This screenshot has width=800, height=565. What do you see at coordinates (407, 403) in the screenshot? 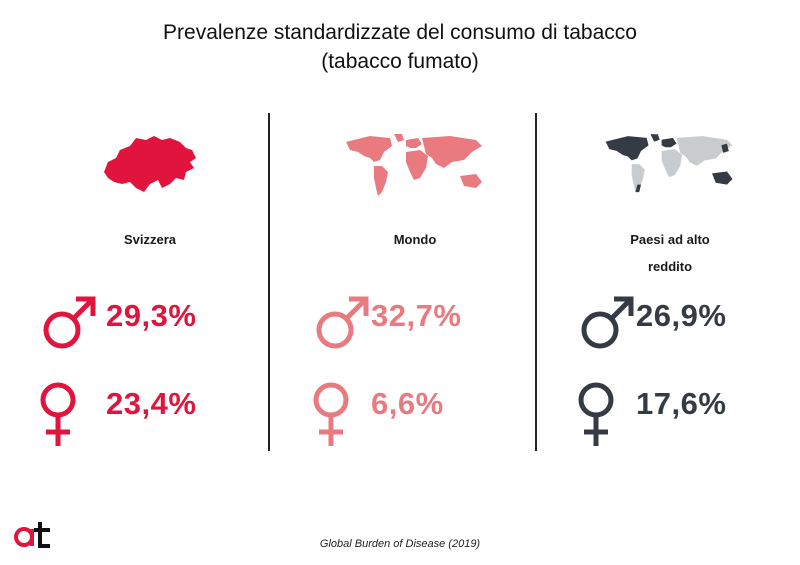
I see `female-value: 6,6%` at bounding box center [407, 403].